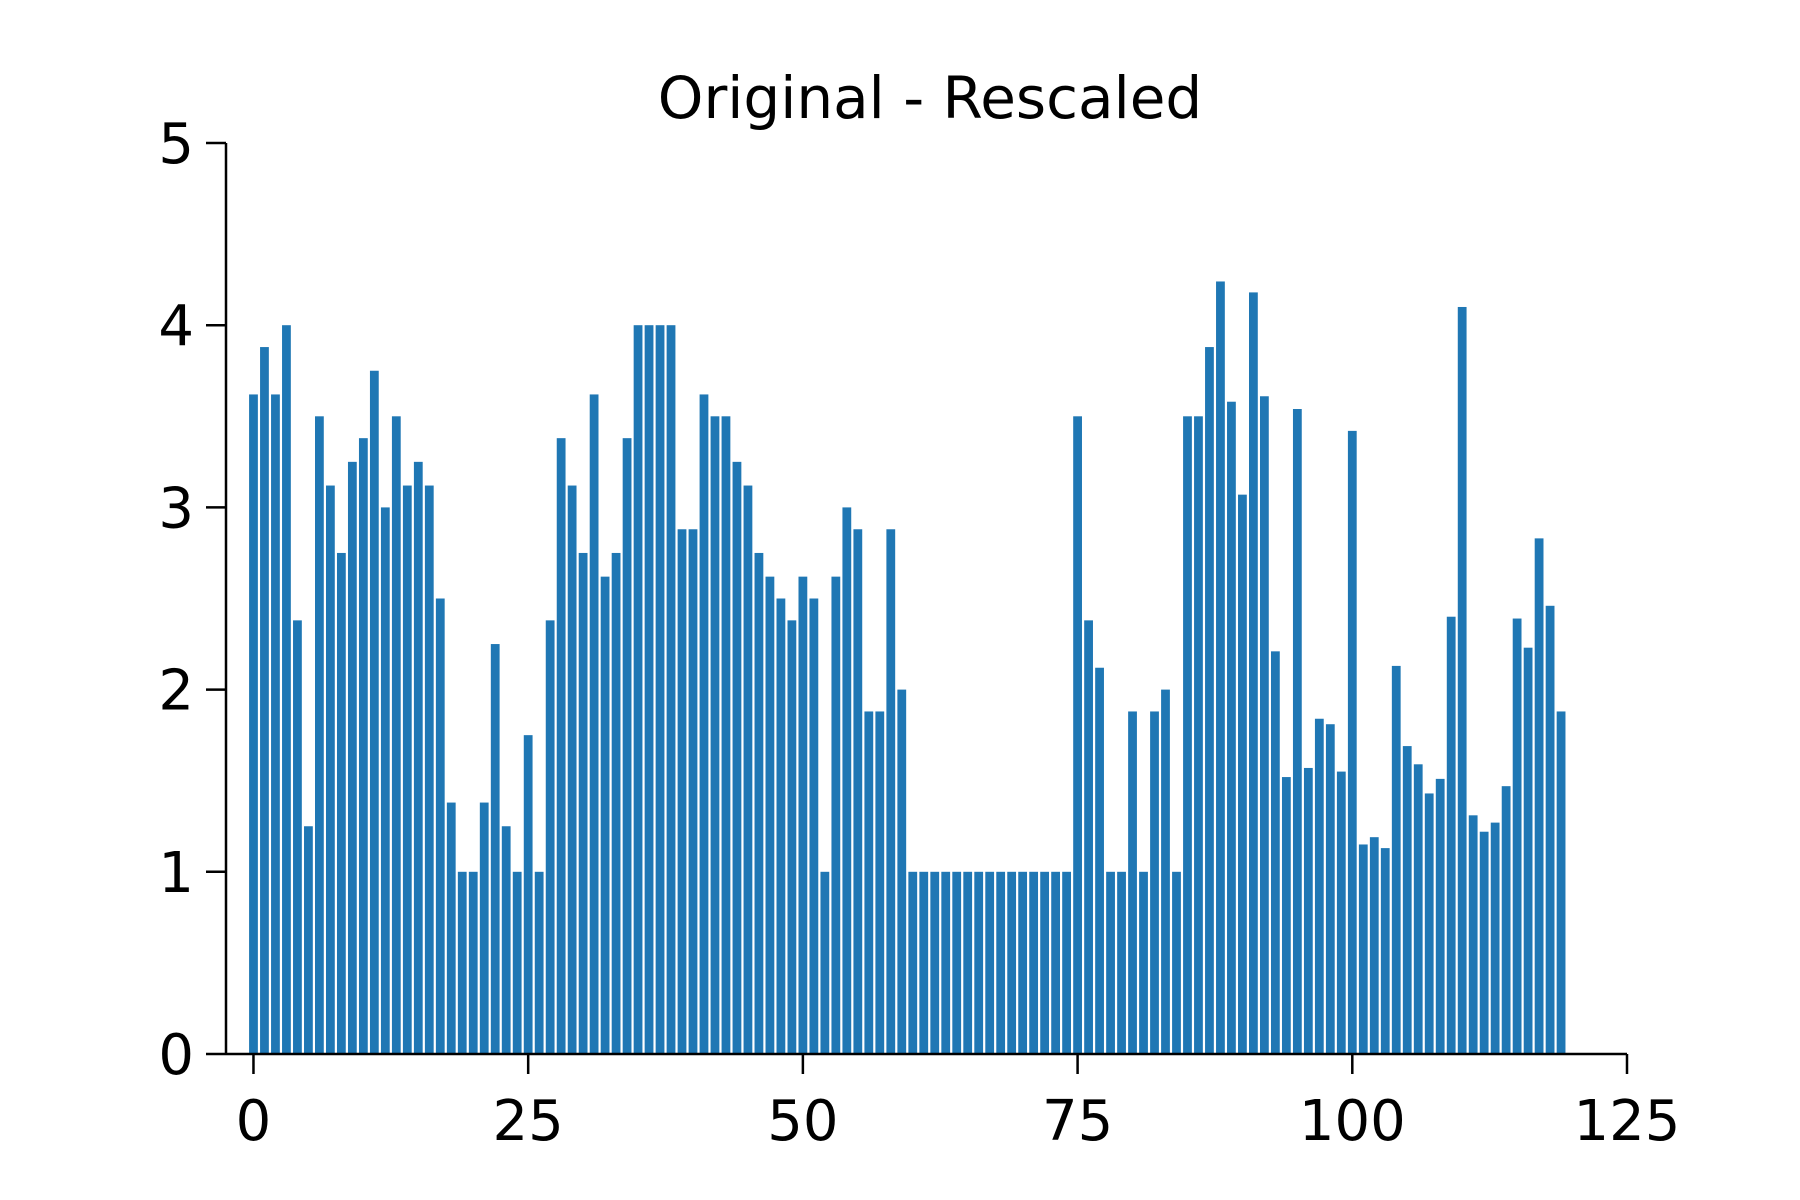 The width and height of the screenshot is (1800, 1200). Describe the element at coordinates (1627, 1121) in the screenshot. I see `x-tick-label: 125` at that location.